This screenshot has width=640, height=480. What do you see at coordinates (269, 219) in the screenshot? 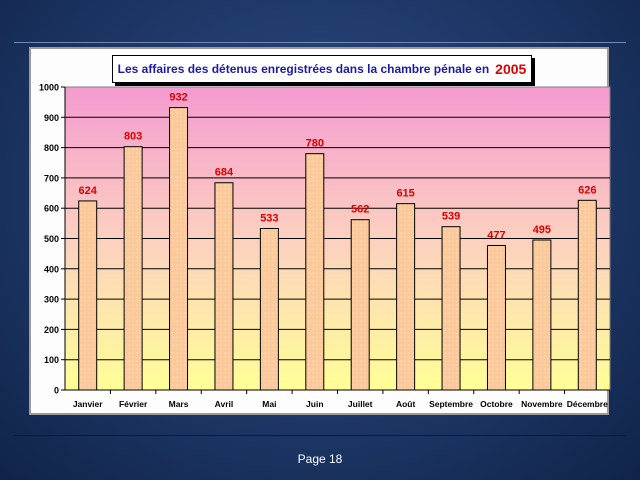
I see `data-label: 533` at bounding box center [269, 219].